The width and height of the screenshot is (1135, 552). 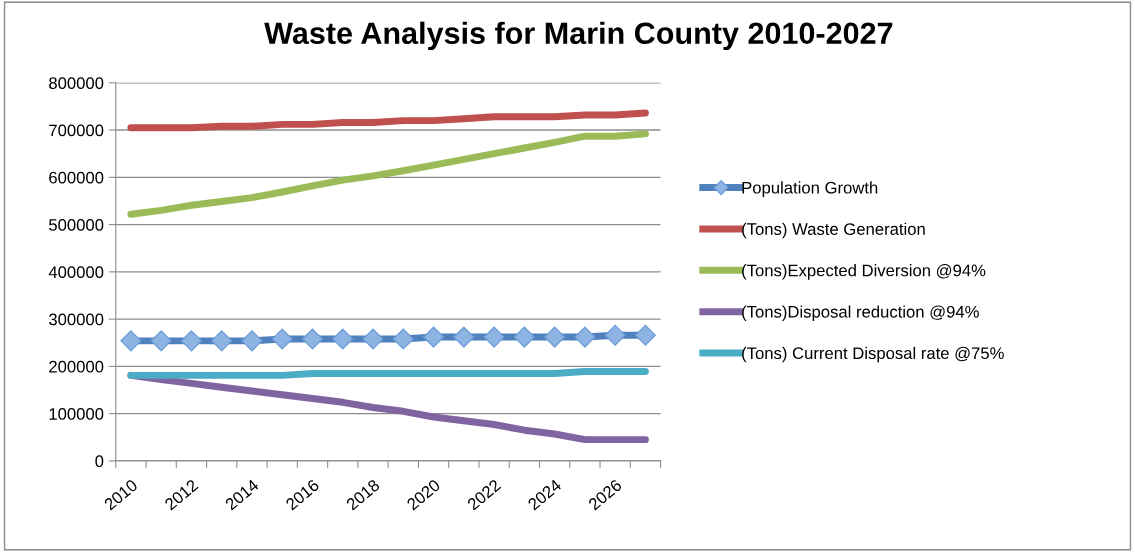 What do you see at coordinates (833, 230) in the screenshot?
I see `legend-label: (Tons) Waste Generation` at bounding box center [833, 230].